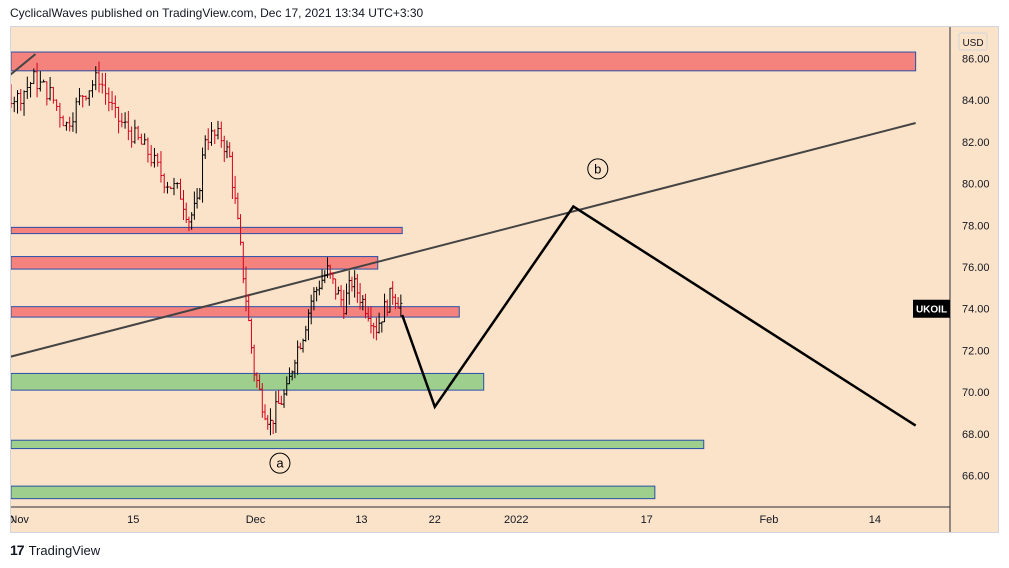 This screenshot has width=1009, height=568. What do you see at coordinates (361, 520) in the screenshot?
I see `x-tick-label: 13` at bounding box center [361, 520].